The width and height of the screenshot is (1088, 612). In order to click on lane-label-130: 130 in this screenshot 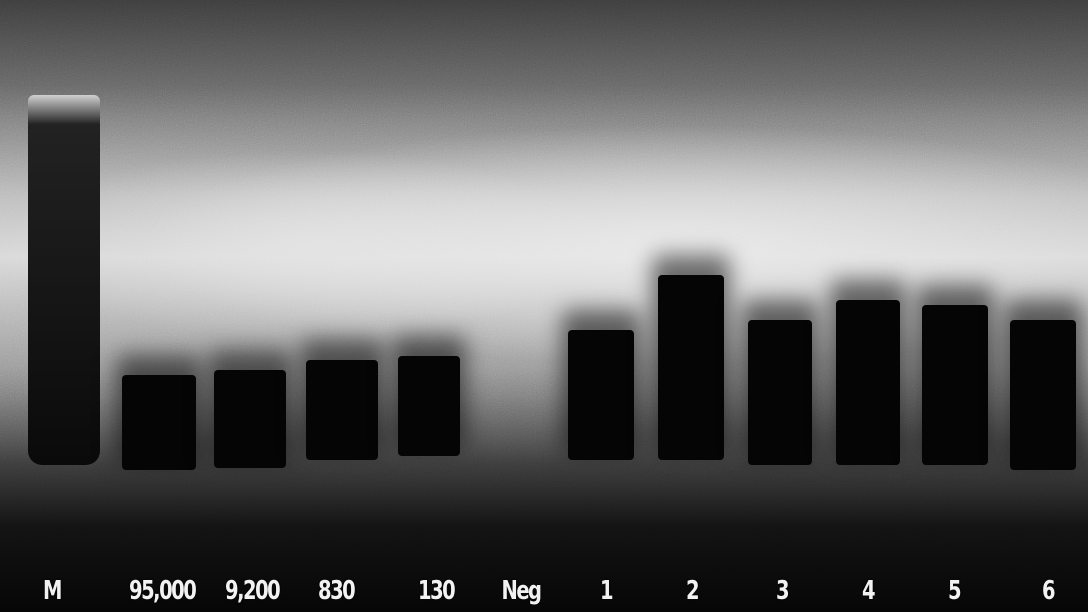, I will do `click(437, 591)`.